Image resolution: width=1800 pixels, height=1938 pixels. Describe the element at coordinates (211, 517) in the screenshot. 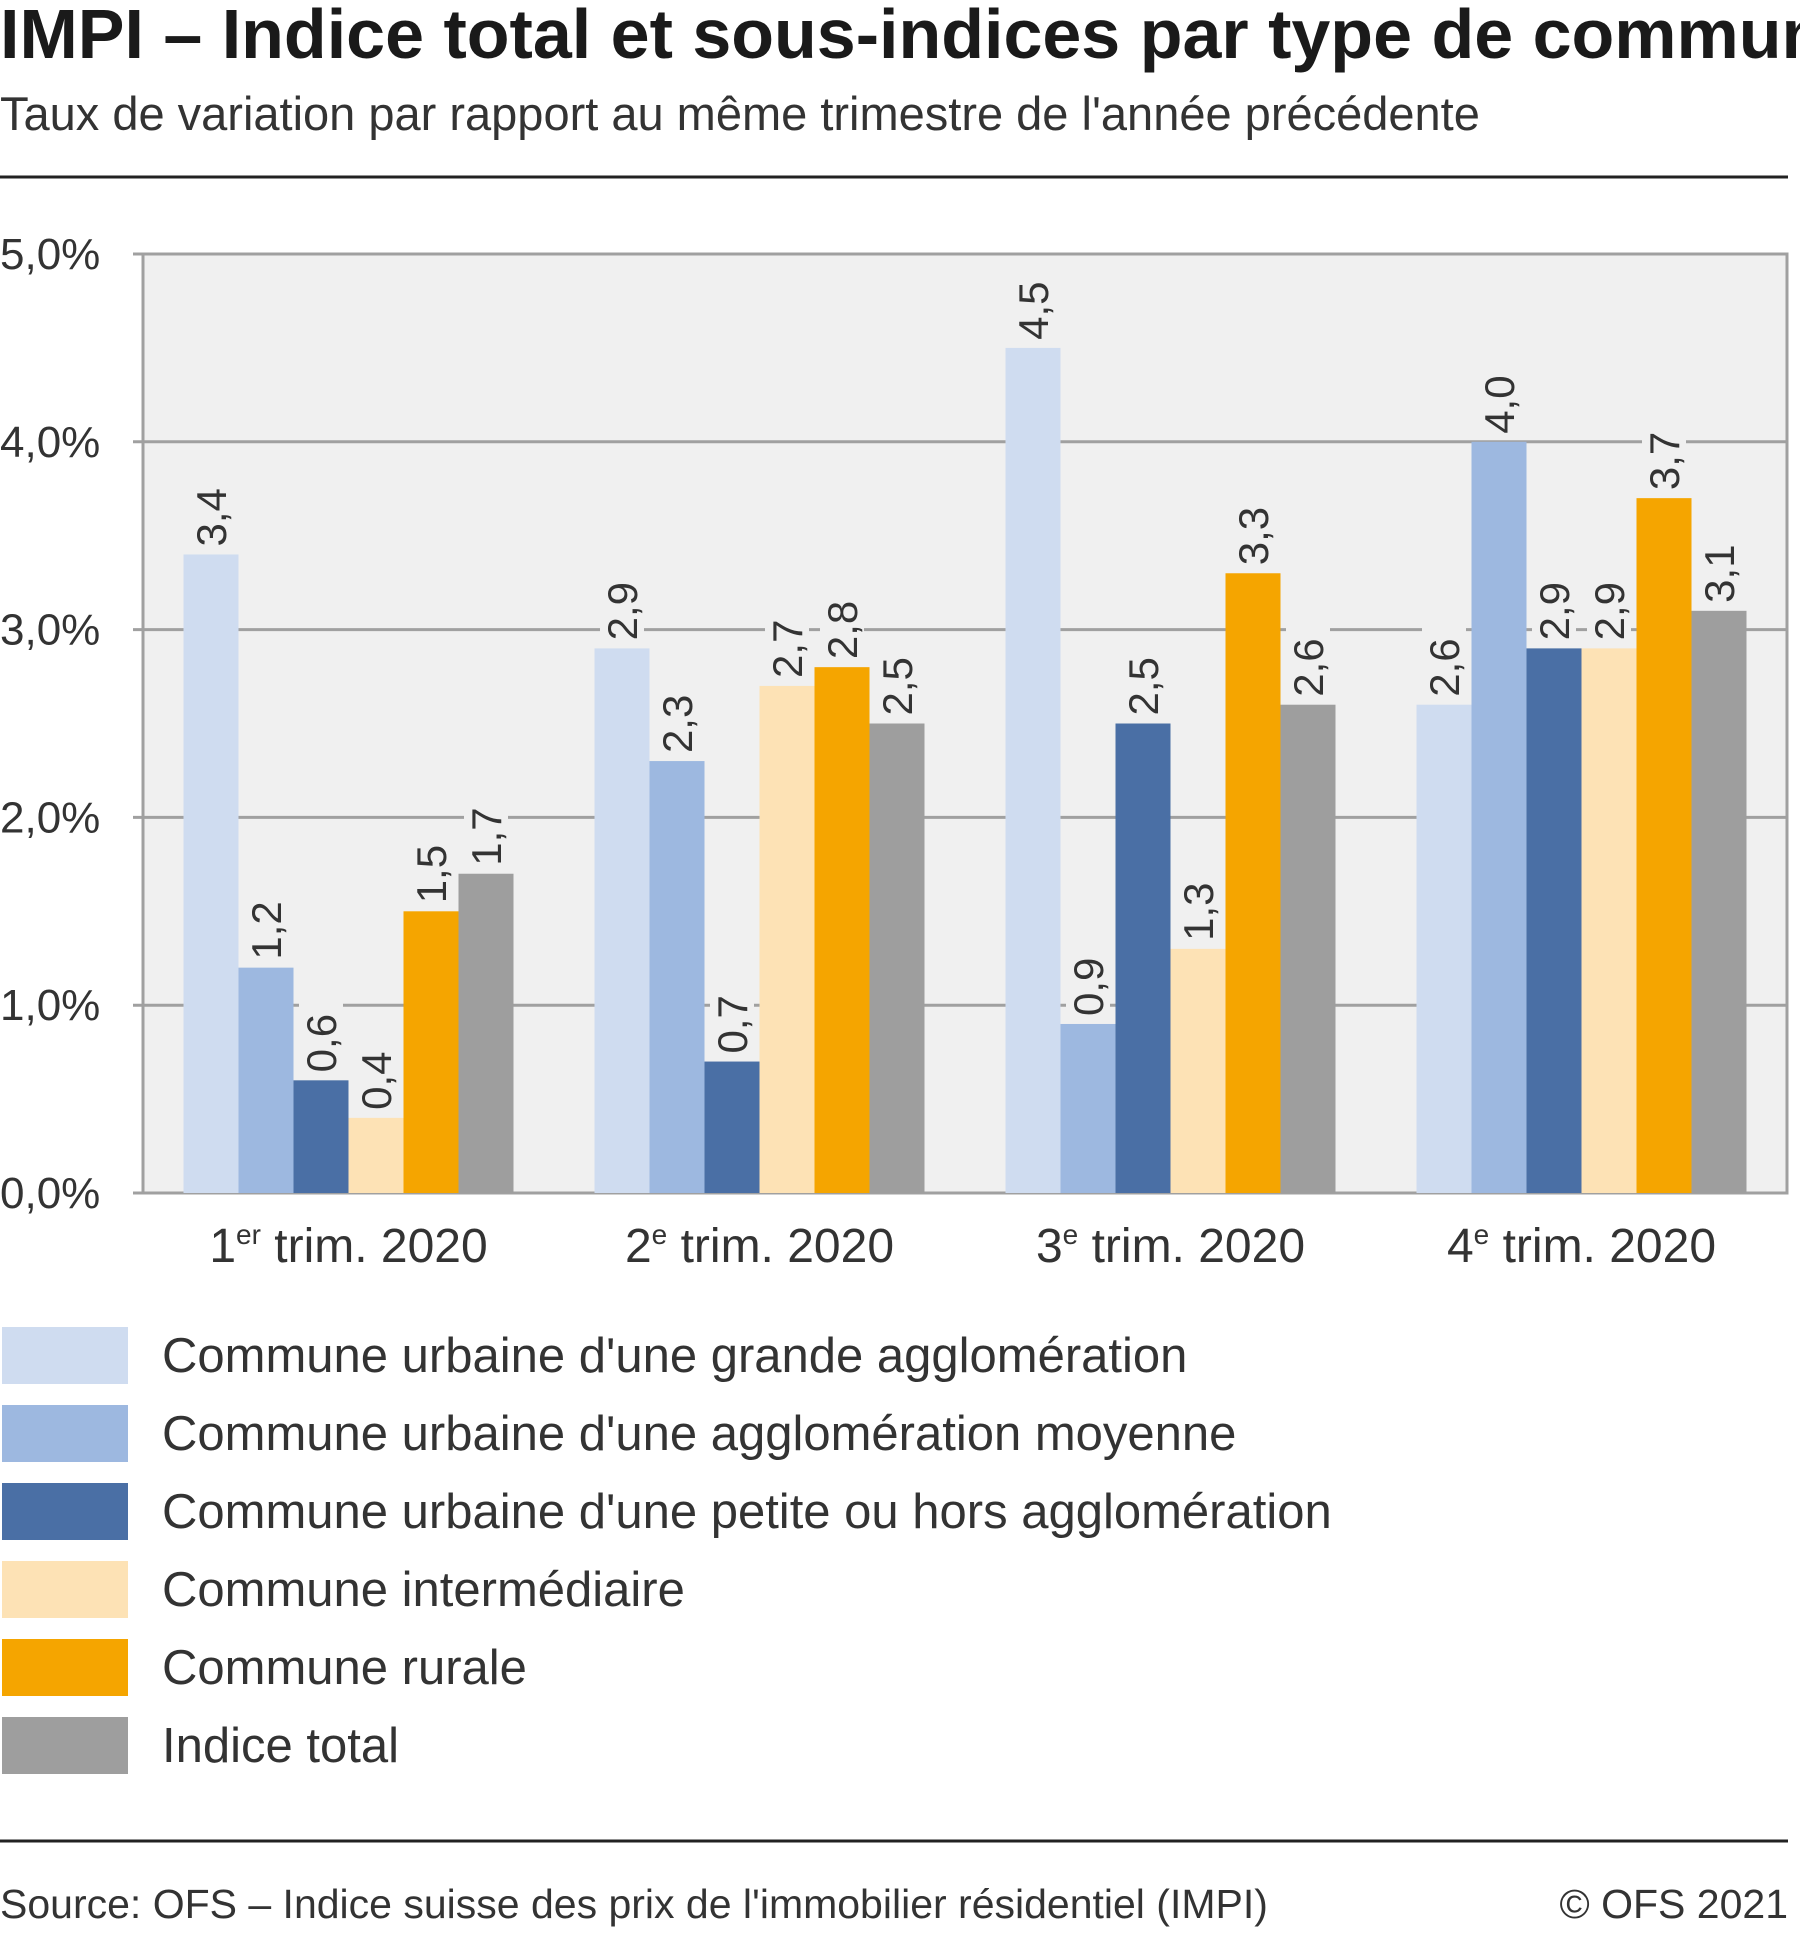

I see `data-label: 3,4` at that location.